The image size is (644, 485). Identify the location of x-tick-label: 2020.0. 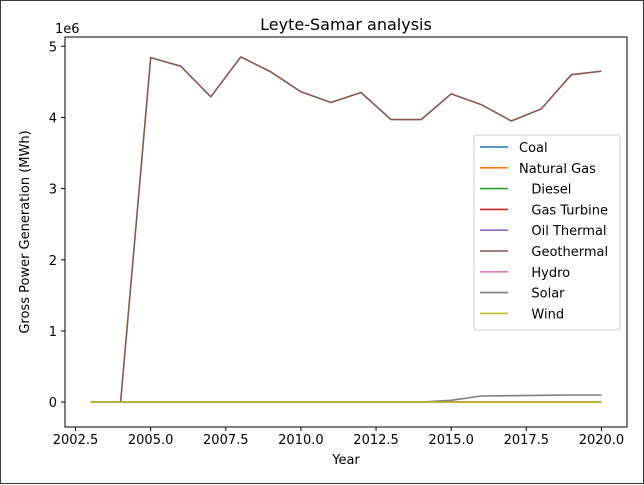
(602, 440).